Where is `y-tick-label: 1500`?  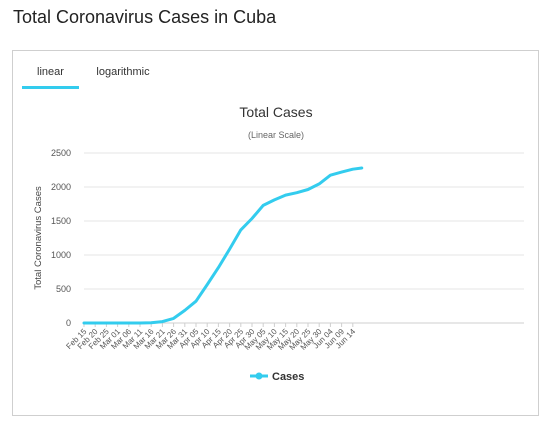
y-tick-label: 1500 is located at coordinates (61, 221).